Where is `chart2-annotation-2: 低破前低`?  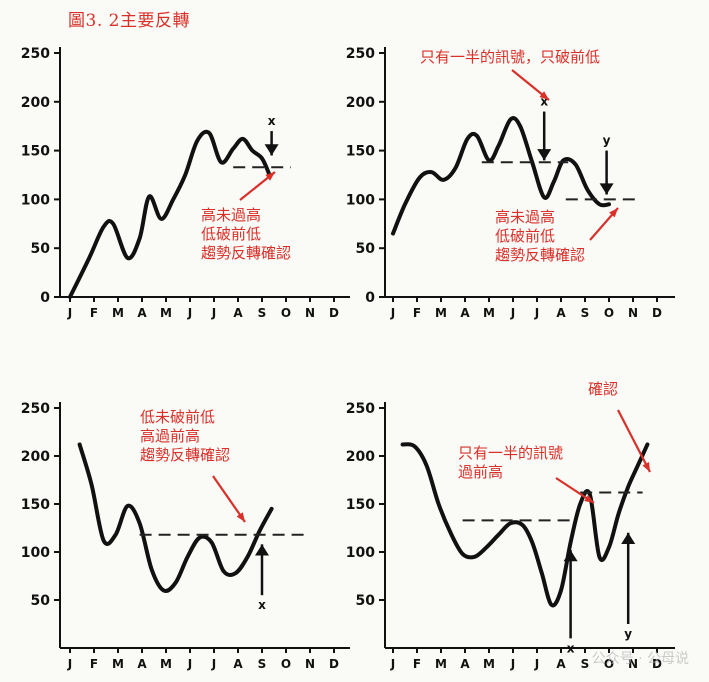 chart2-annotation-2: 低破前低 is located at coordinates (525, 236).